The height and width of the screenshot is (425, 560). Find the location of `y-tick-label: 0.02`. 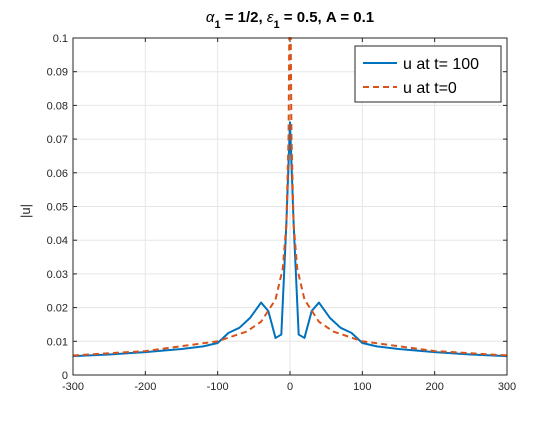

y-tick-label: 0.02 is located at coordinates (57, 309).